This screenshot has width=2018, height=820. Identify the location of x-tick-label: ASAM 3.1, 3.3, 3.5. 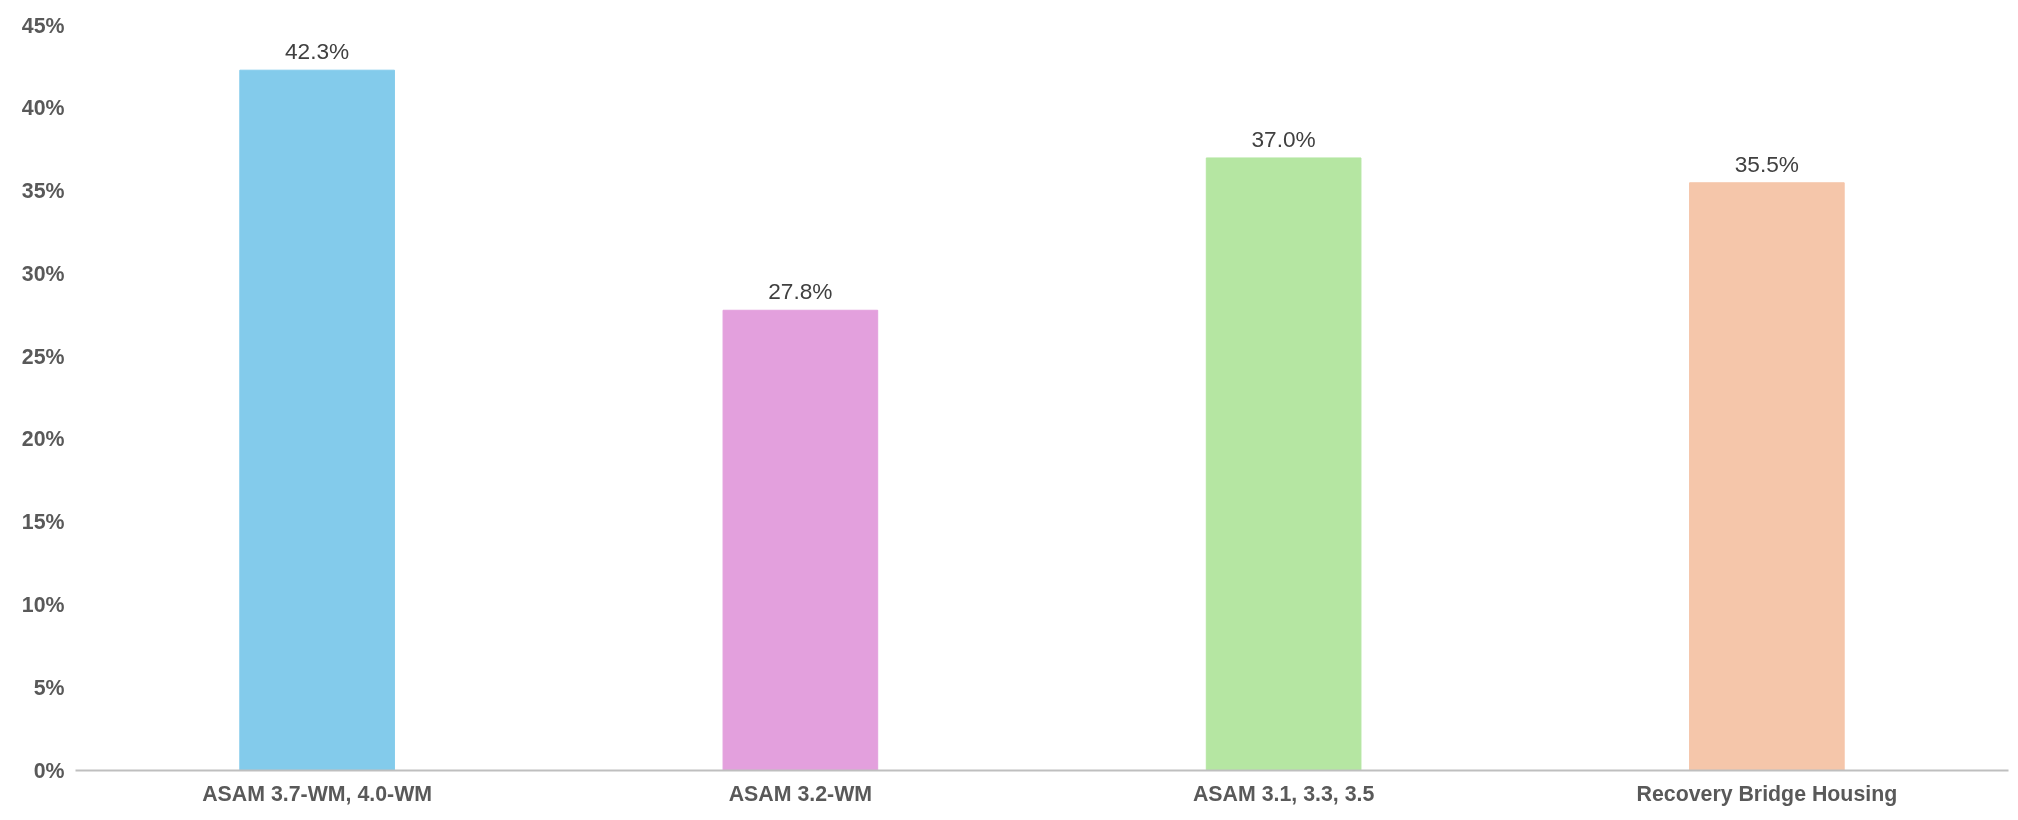
(1283, 793).